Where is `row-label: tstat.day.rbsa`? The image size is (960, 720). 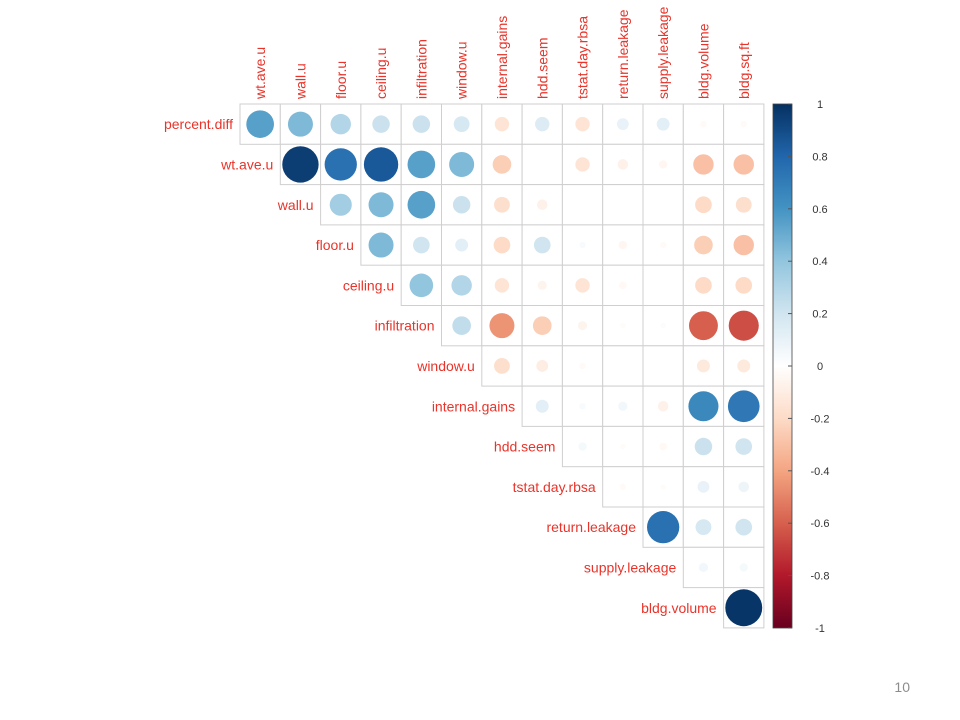
row-label: tstat.day.rbsa is located at coordinates (554, 487).